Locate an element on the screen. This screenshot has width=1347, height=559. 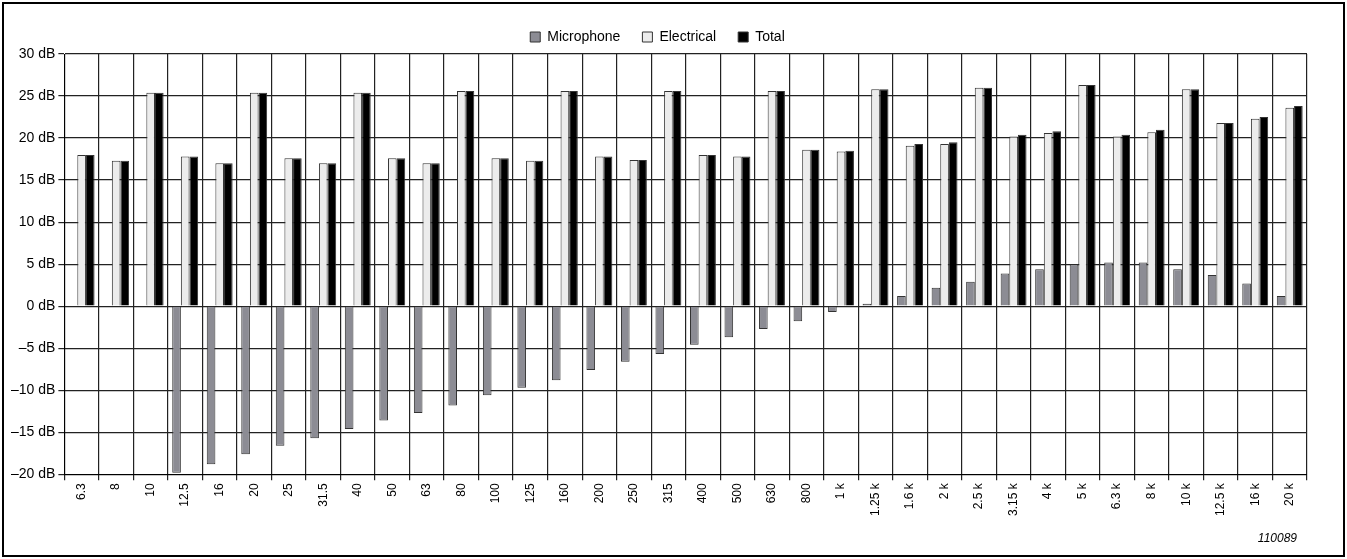
y-tick-label: –10 dB is located at coordinates (33, 389).